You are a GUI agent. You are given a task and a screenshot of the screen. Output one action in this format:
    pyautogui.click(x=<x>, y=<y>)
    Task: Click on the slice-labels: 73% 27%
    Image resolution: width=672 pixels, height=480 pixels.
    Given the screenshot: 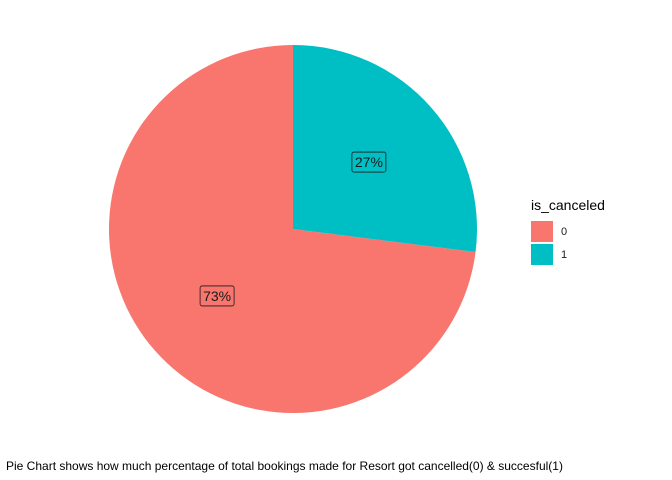 What is the action you would take?
    pyautogui.click(x=293, y=229)
    